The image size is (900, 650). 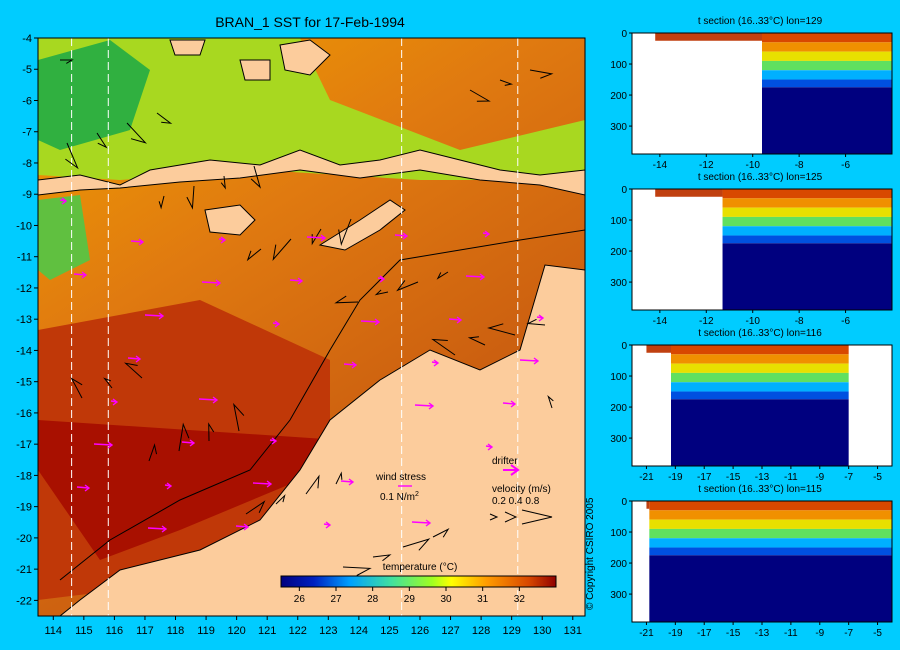 I want to click on x-tick-label: 114, so click(x=54, y=631).